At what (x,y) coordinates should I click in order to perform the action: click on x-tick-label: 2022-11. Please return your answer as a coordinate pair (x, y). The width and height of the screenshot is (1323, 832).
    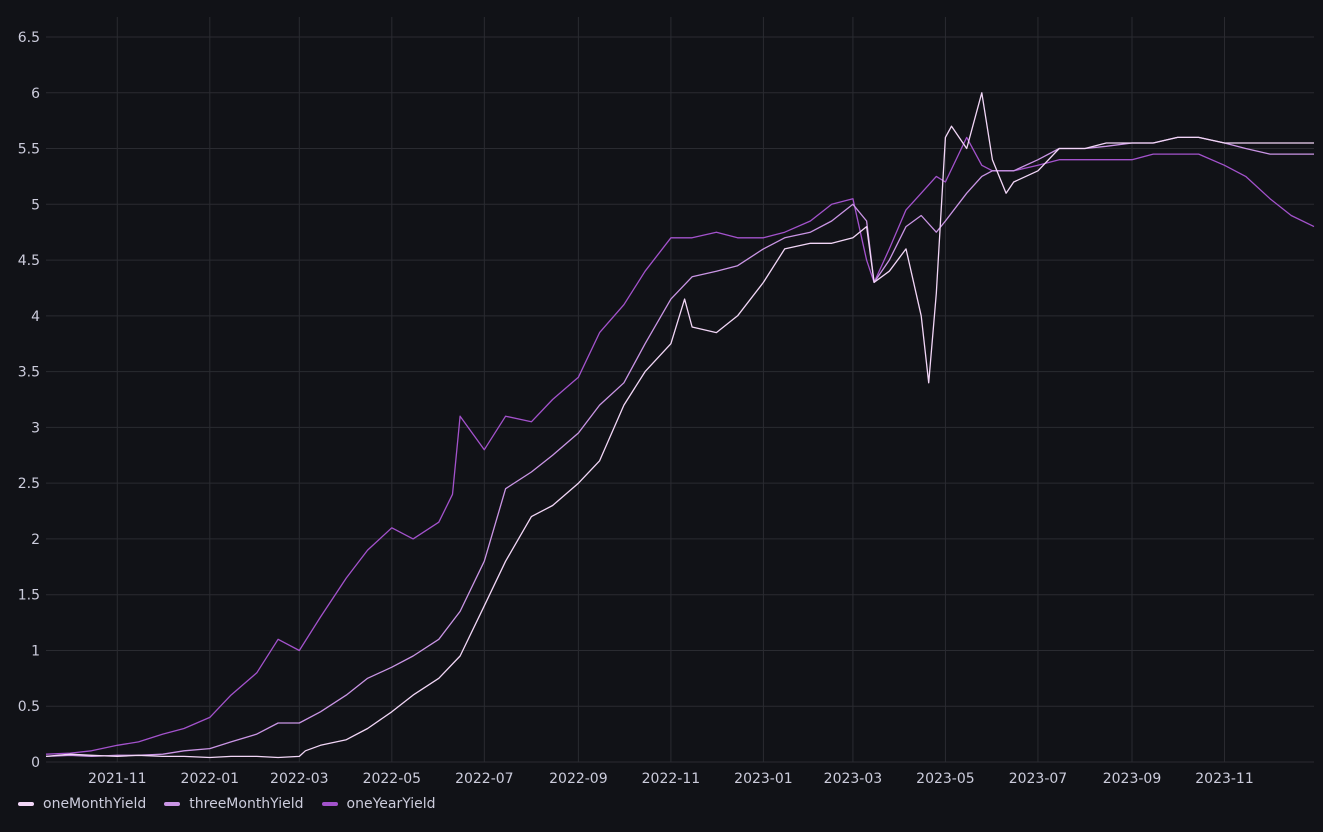
    Looking at the image, I should click on (671, 779).